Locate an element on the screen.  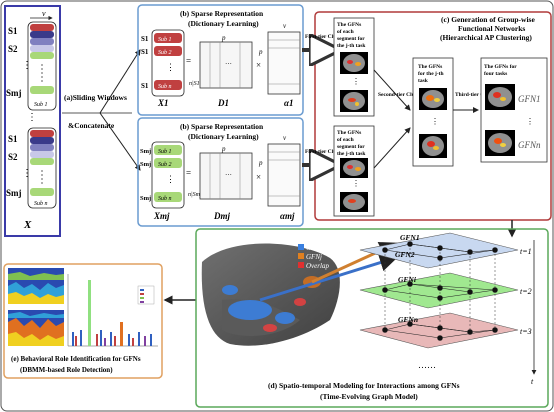
gfn1-label: GFN1 is located at coordinates (529, 99).